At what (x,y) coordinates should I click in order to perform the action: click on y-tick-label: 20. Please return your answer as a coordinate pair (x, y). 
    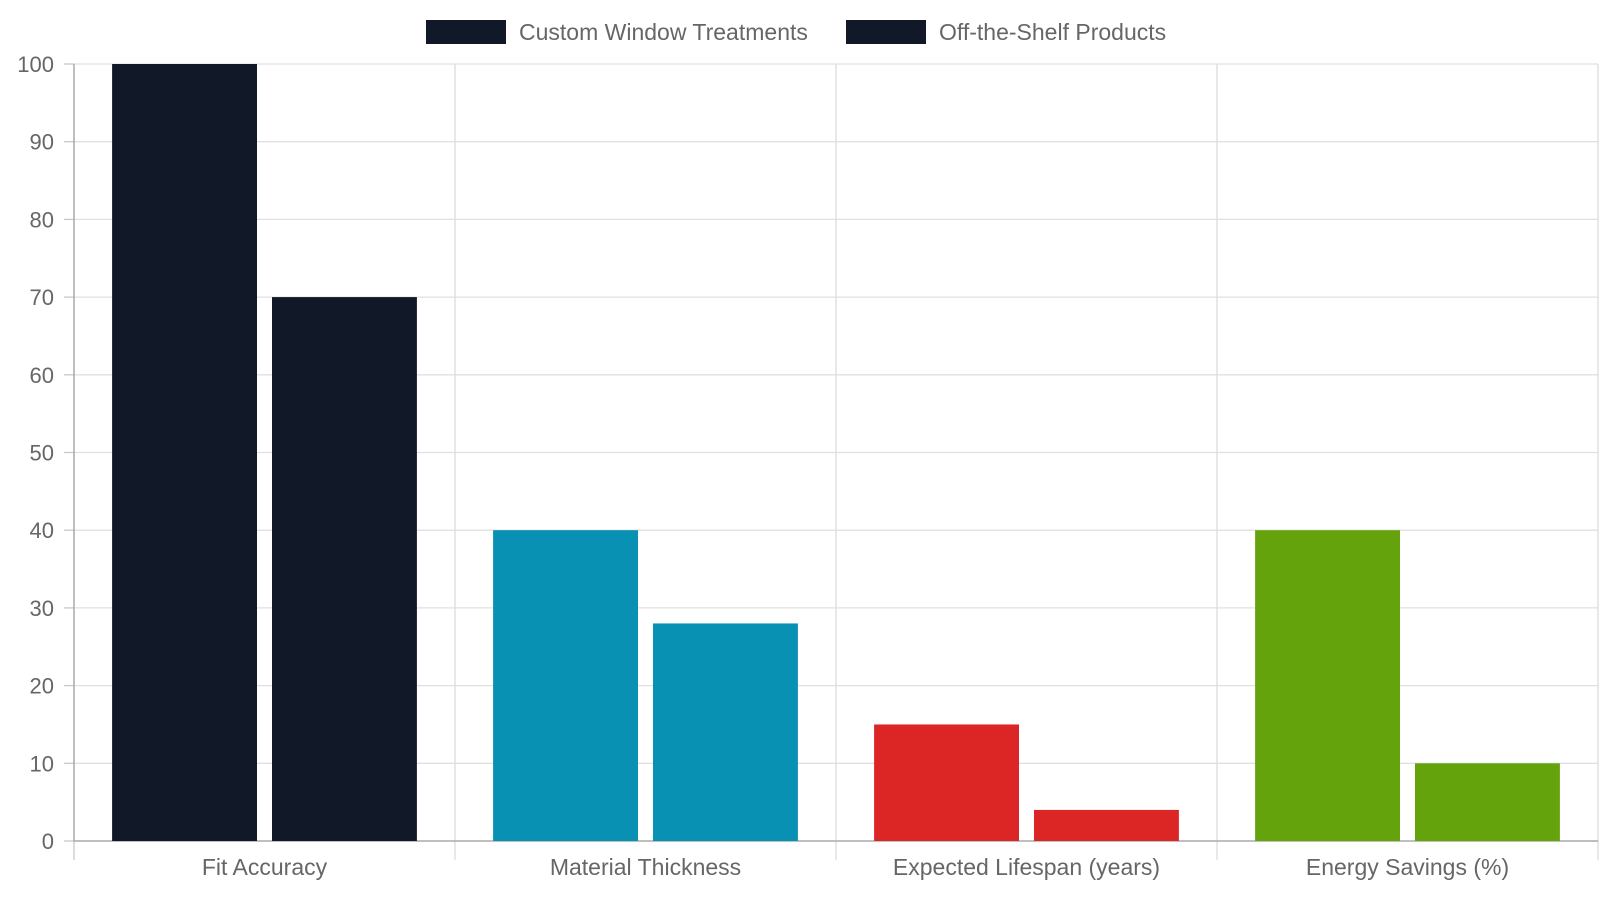
    Looking at the image, I should click on (42, 686).